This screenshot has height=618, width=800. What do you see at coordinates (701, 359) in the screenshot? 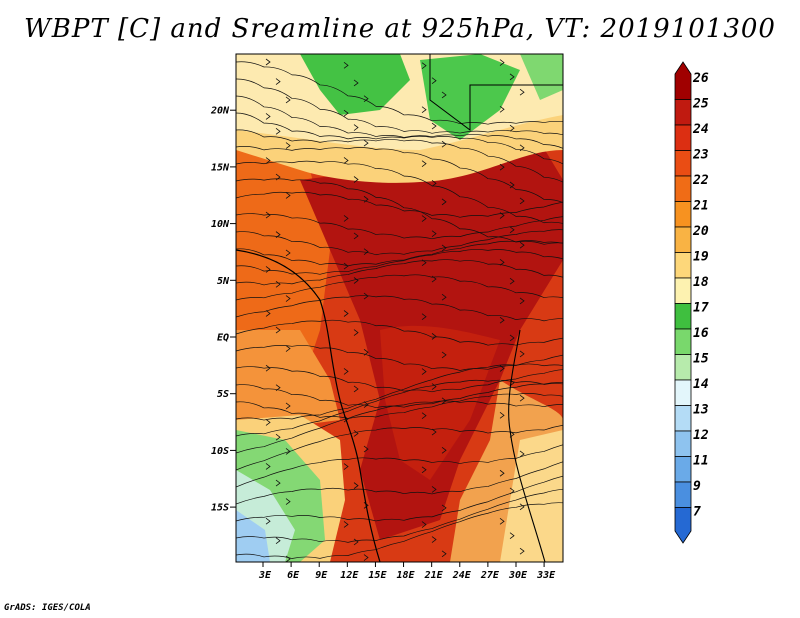
I see `colorbar-label: 15` at bounding box center [701, 359].